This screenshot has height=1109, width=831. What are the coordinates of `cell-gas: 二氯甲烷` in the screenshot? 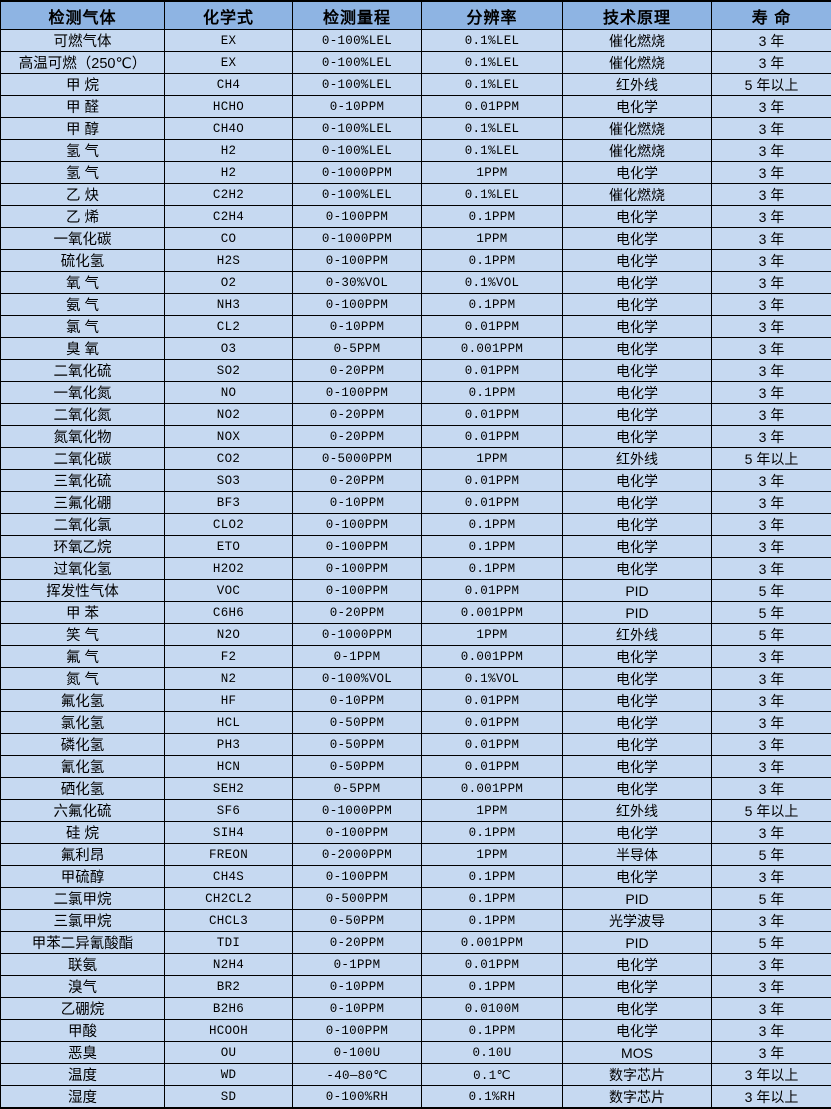 It's located at (83, 899).